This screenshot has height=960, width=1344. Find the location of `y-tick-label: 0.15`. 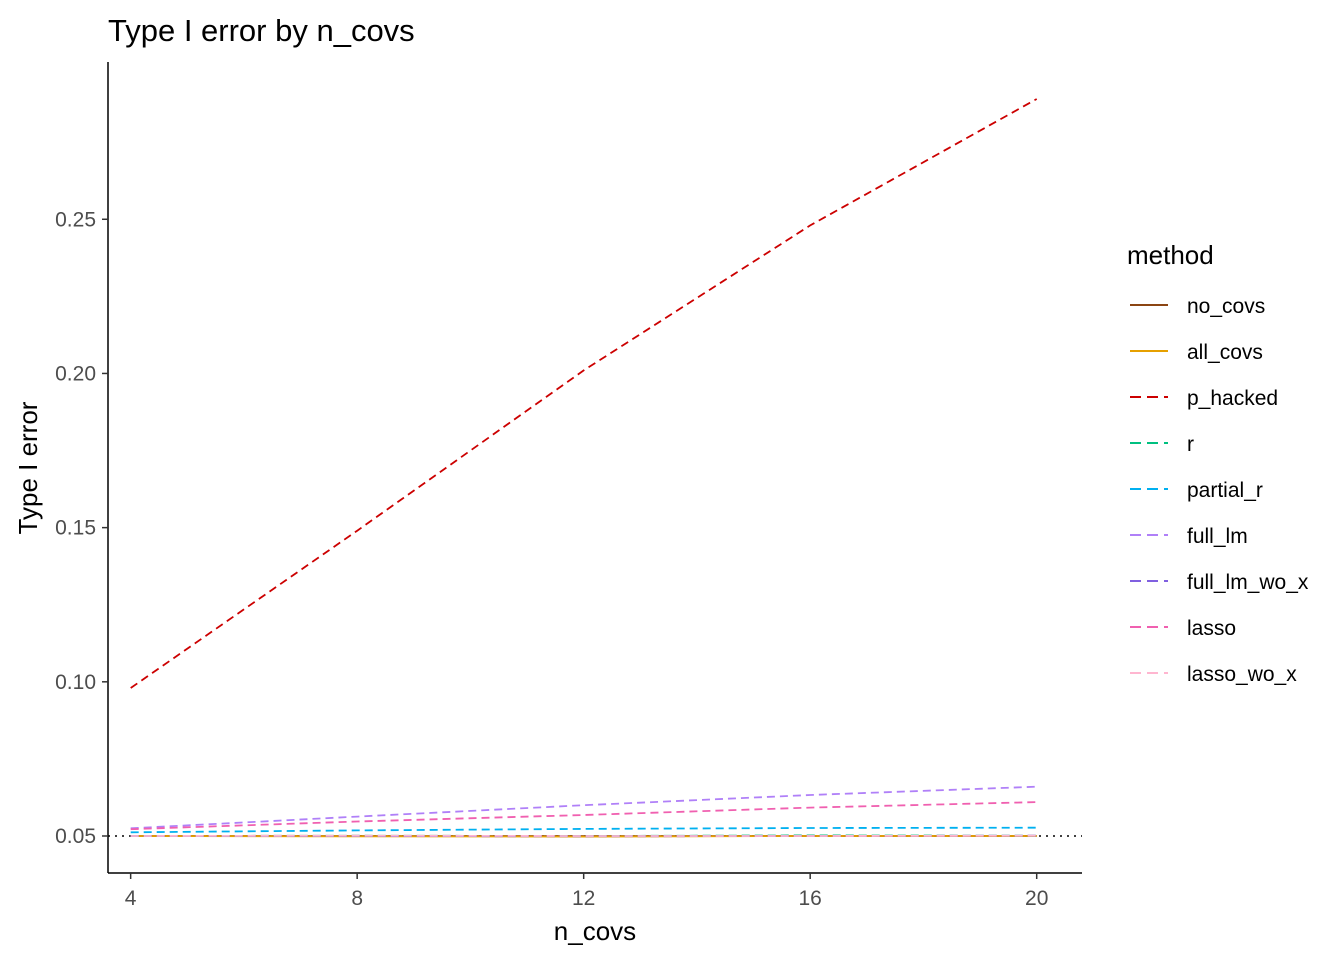

y-tick-label: 0.15 is located at coordinates (75, 528).